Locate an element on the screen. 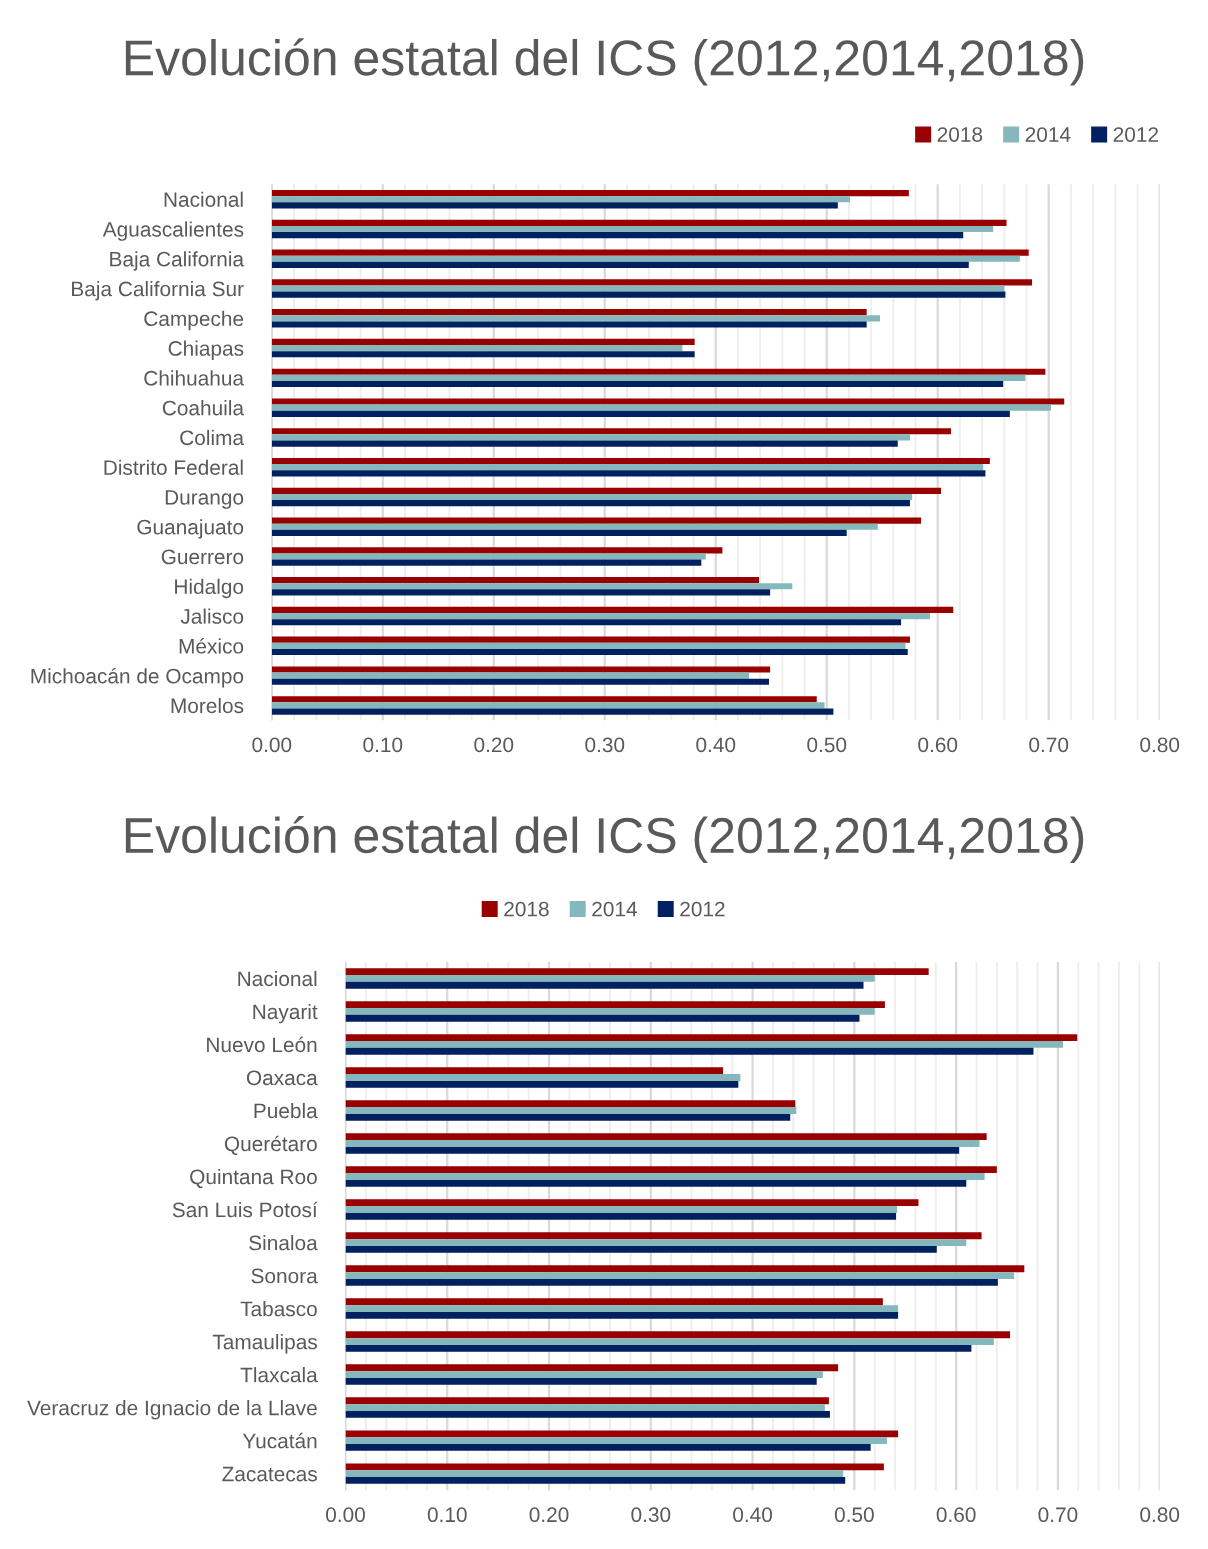 This screenshot has width=1208, height=1549. y-tick-label: Hidalgo is located at coordinates (209, 588).